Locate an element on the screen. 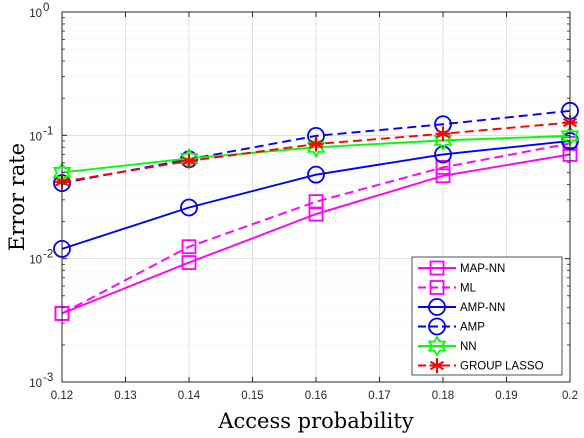  legend-label: AMP is located at coordinates (472, 328).